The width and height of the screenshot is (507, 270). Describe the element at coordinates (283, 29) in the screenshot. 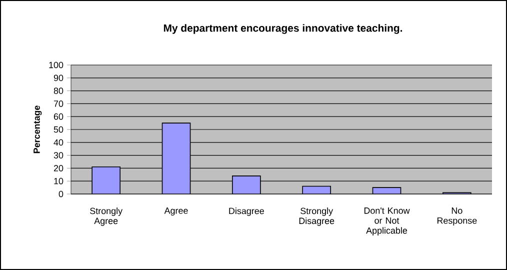

I see `chart-title: My department encourages innovative teaching.` at that location.